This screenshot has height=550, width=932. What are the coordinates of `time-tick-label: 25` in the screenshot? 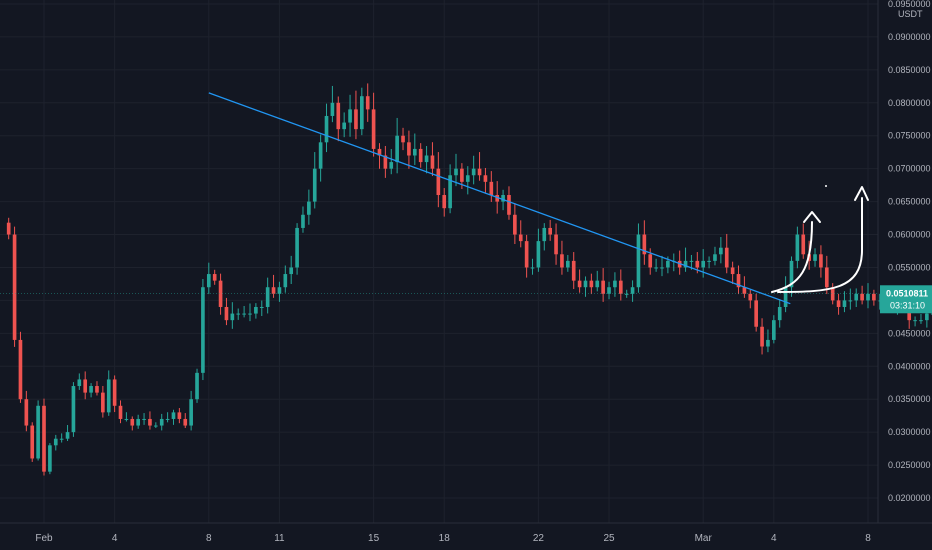 It's located at (609, 538).